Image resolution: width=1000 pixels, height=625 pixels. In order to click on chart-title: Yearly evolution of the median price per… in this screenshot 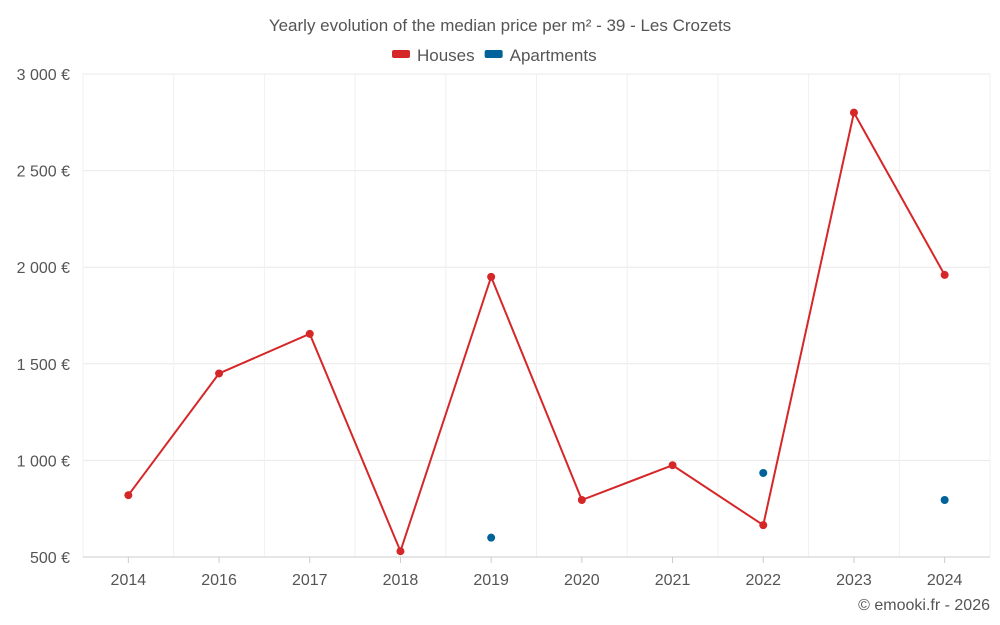, I will do `click(500, 25)`.